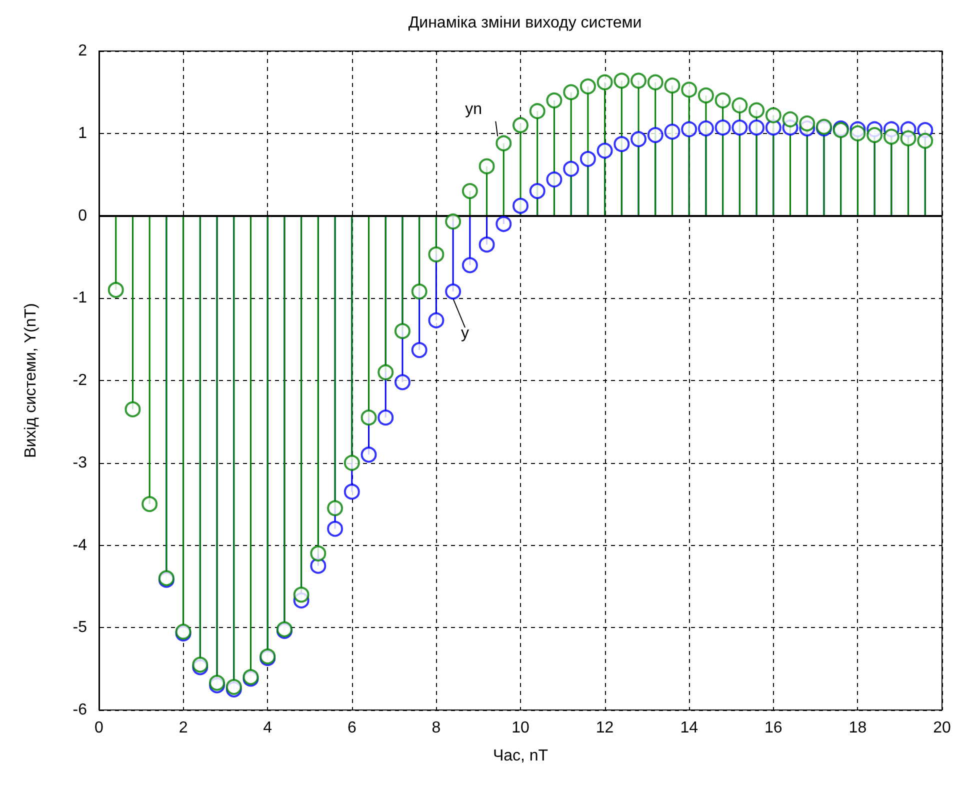 The height and width of the screenshot is (807, 971). What do you see at coordinates (773, 728) in the screenshot?
I see `x-tick-label: 16` at bounding box center [773, 728].